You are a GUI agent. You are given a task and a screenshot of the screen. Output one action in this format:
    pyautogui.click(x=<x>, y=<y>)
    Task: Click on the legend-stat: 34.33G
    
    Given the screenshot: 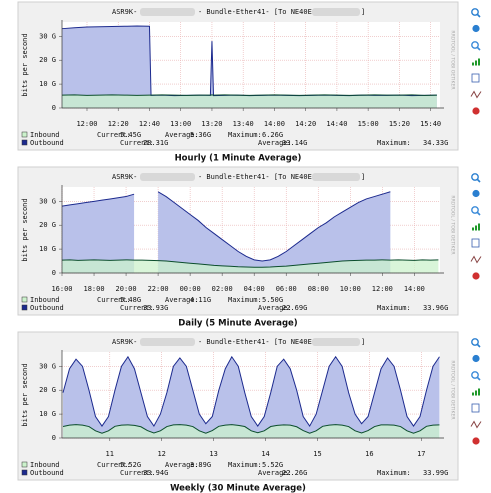 What is the action you would take?
    pyautogui.click(x=435, y=143)
    